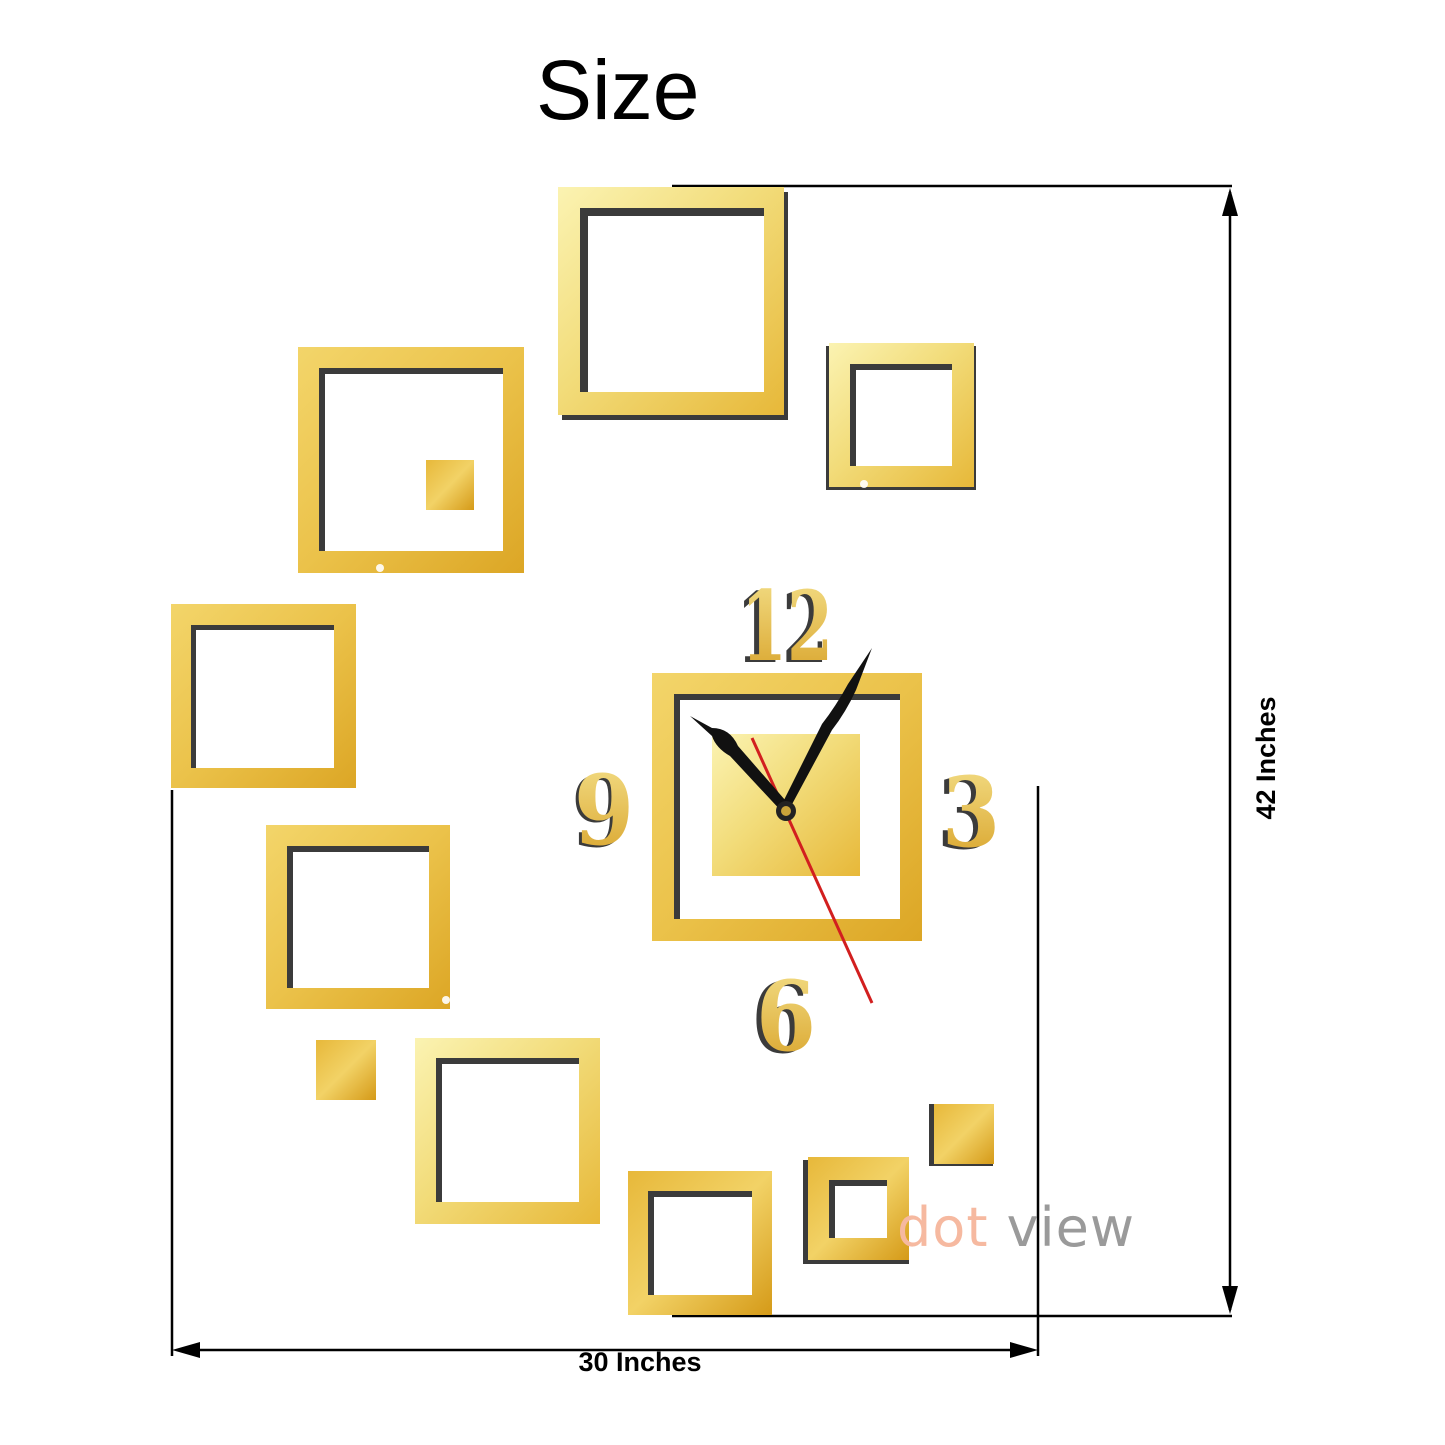 The height and width of the screenshot is (1445, 1445). What do you see at coordinates (186, 1350) in the screenshot?
I see `arrow-left-icon` at bounding box center [186, 1350].